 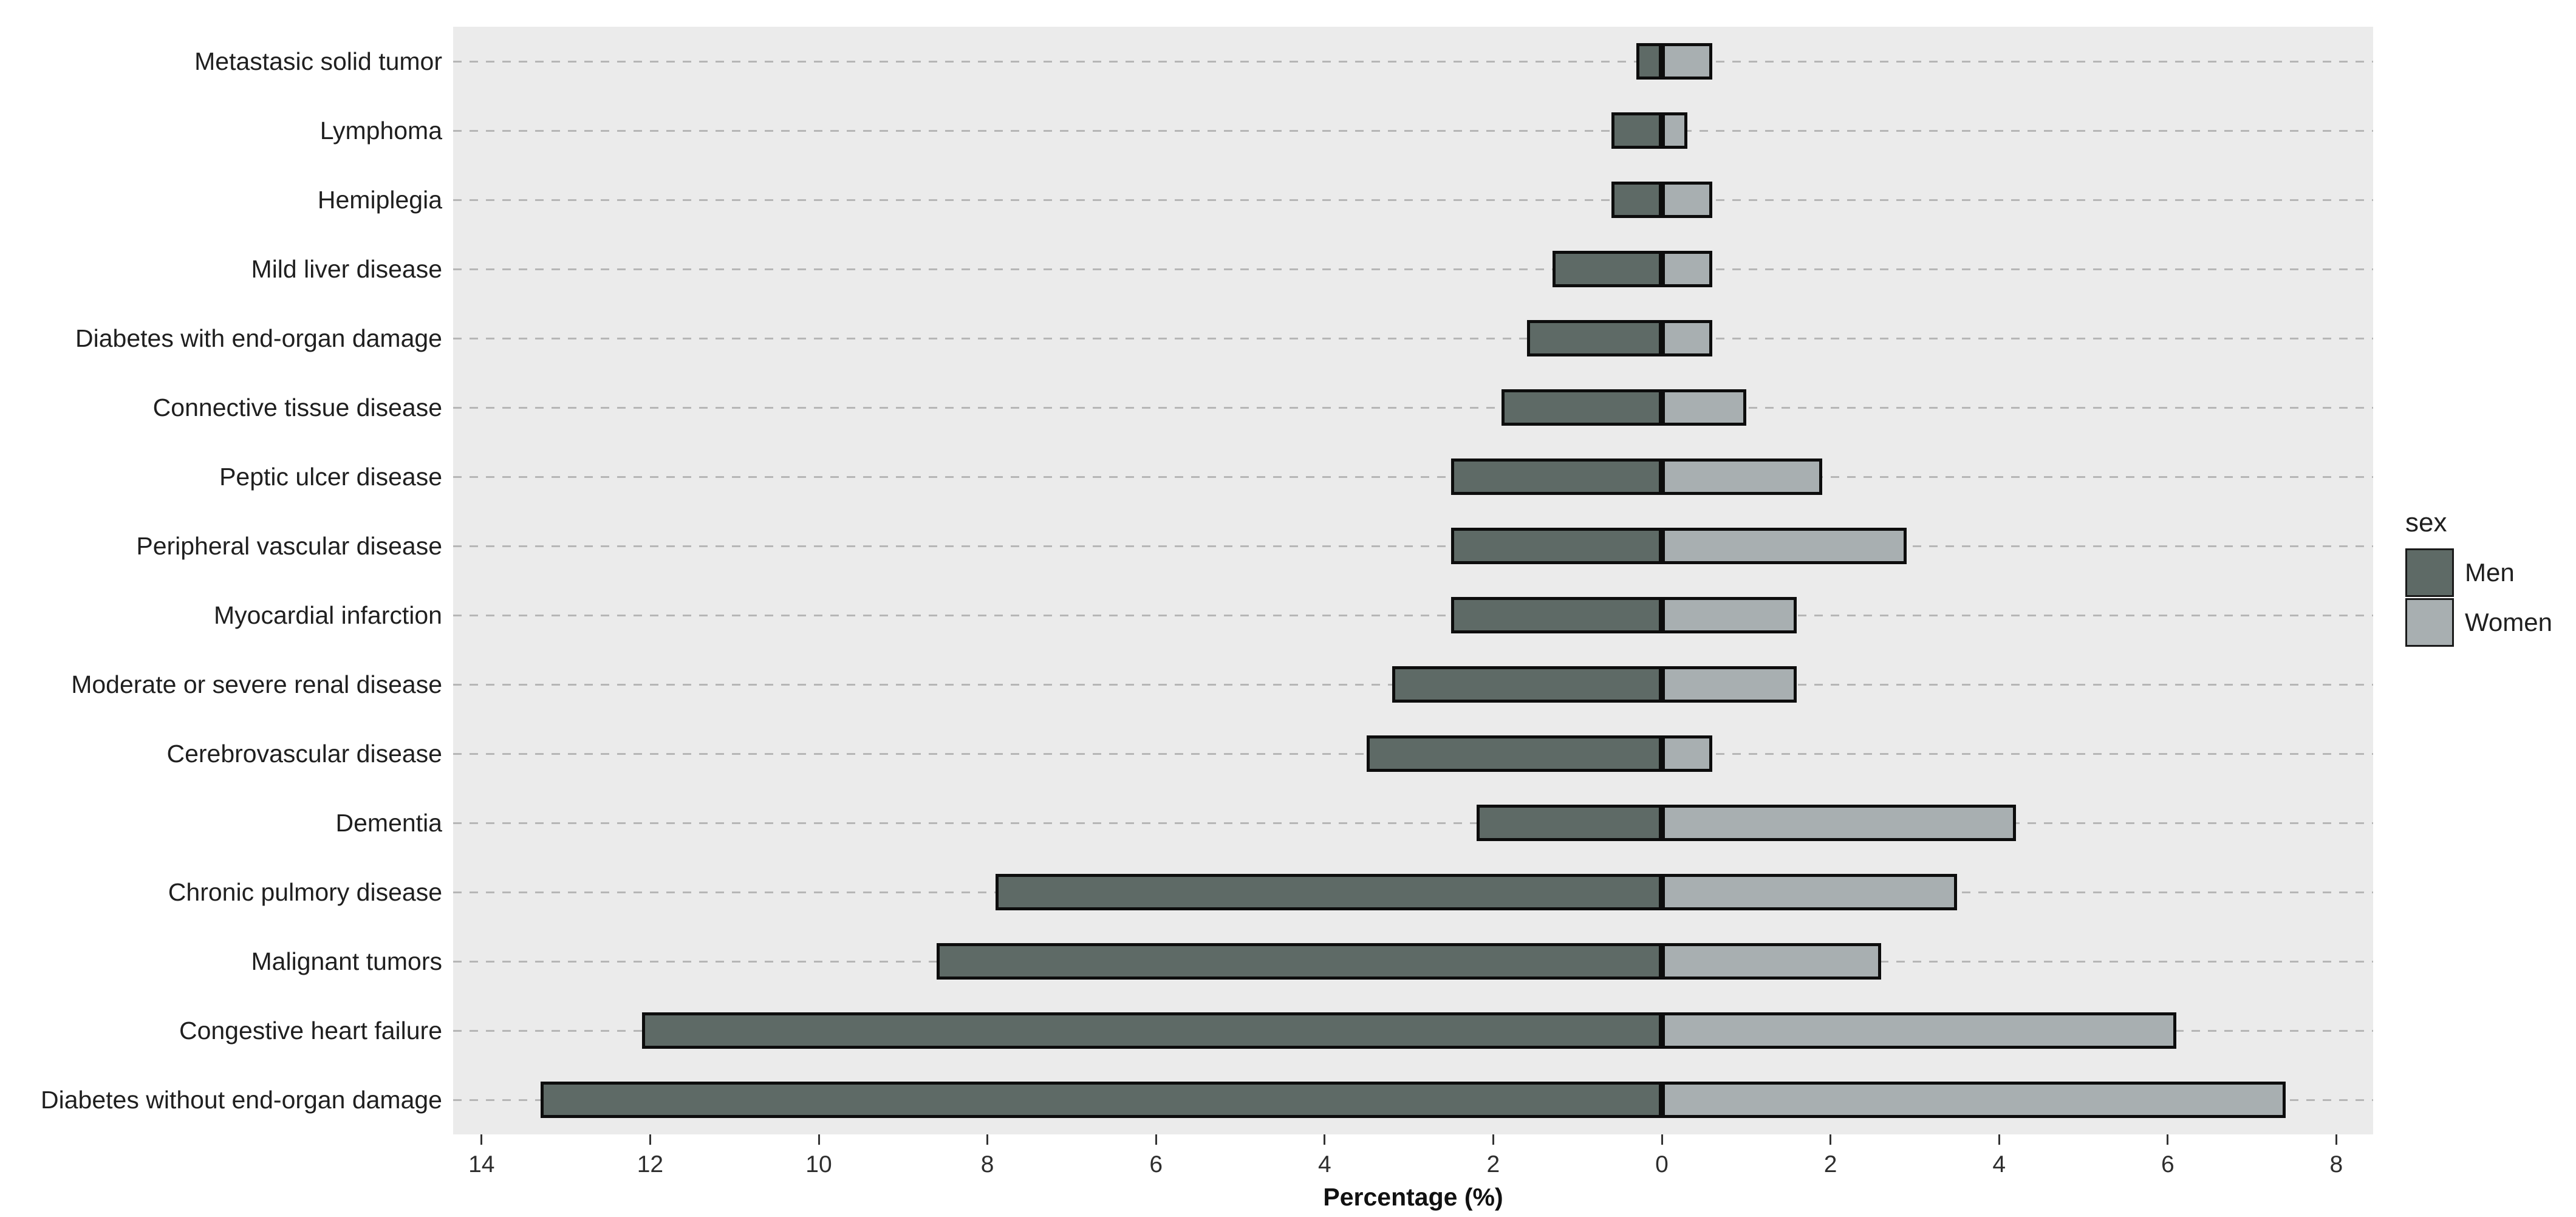 I want to click on category-label: Lymphoma, so click(x=380, y=130).